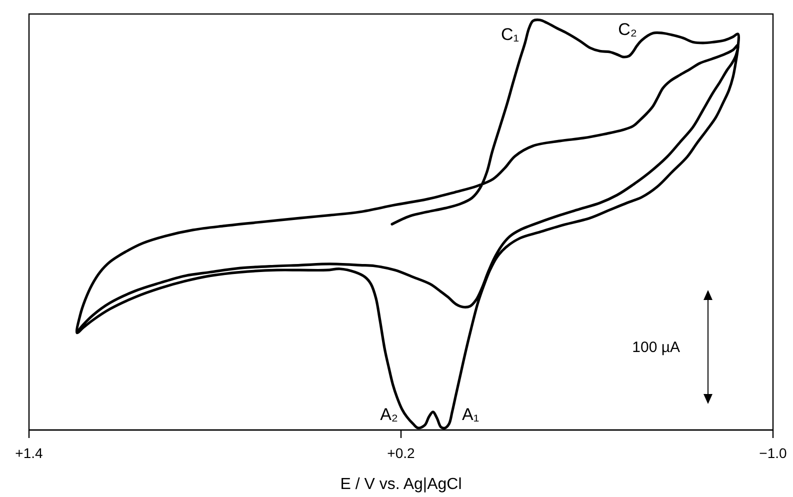 This screenshot has width=793, height=497. I want to click on annotation: C₁, so click(510, 34).